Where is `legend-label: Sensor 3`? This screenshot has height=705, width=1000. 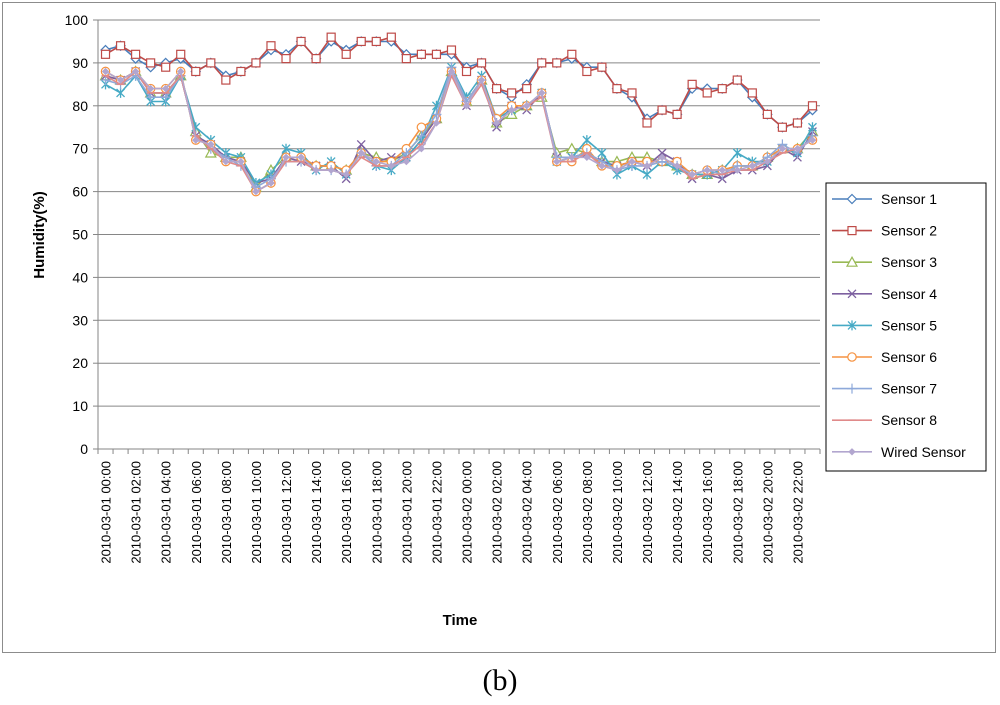
legend-label: Sensor 3 is located at coordinates (909, 262).